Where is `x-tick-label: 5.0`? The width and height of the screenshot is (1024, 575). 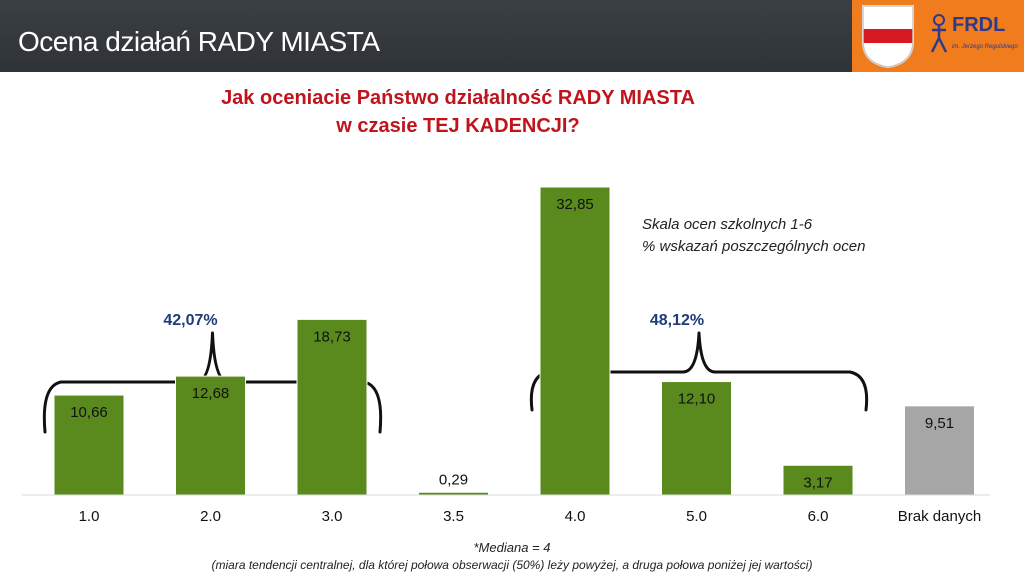 x-tick-label: 5.0 is located at coordinates (696, 516).